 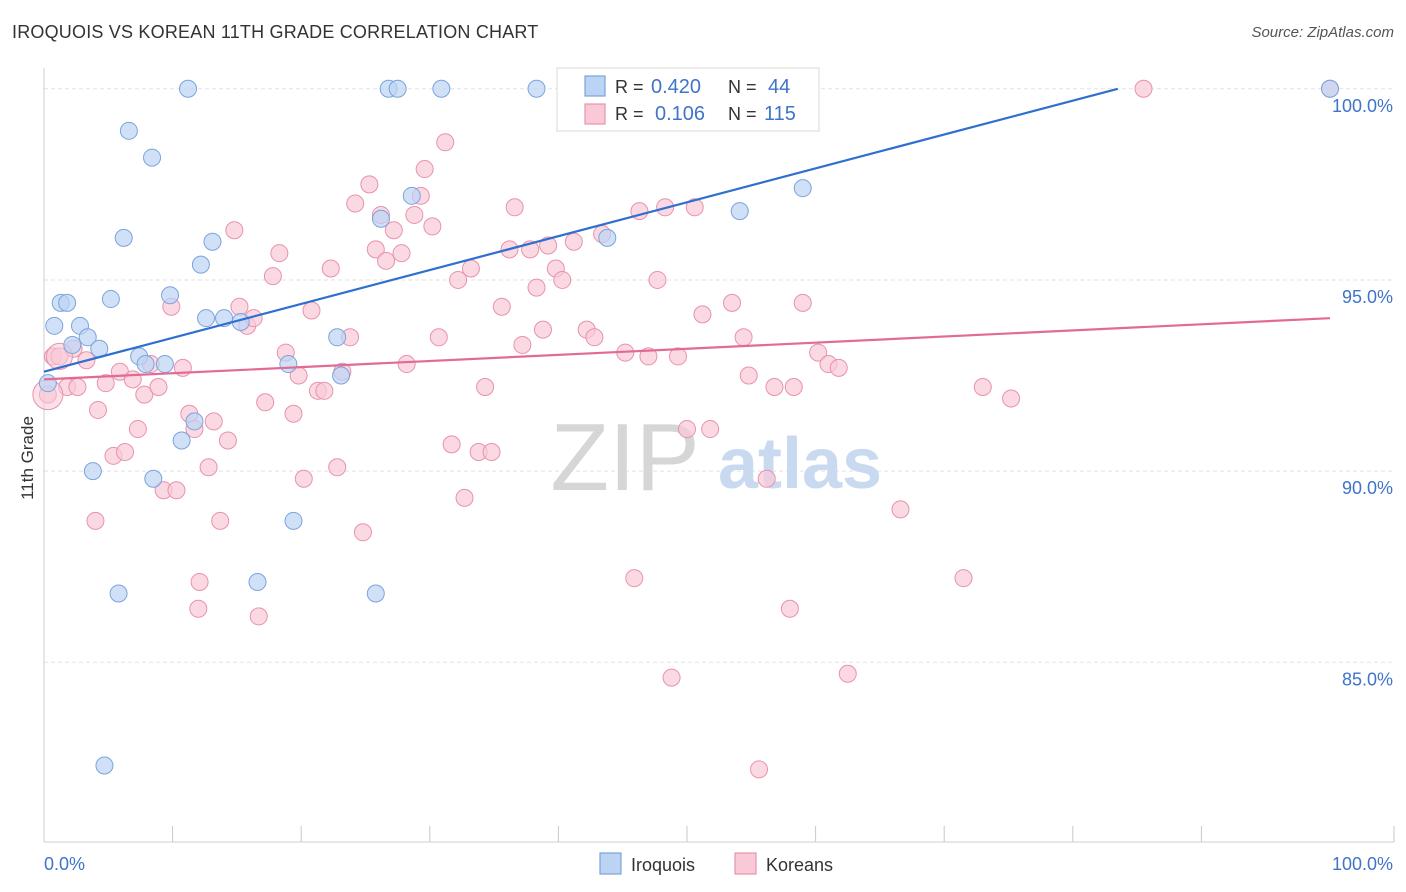 I want to click on y-tick-label-2: 95.0%, so click(x=1367, y=297).